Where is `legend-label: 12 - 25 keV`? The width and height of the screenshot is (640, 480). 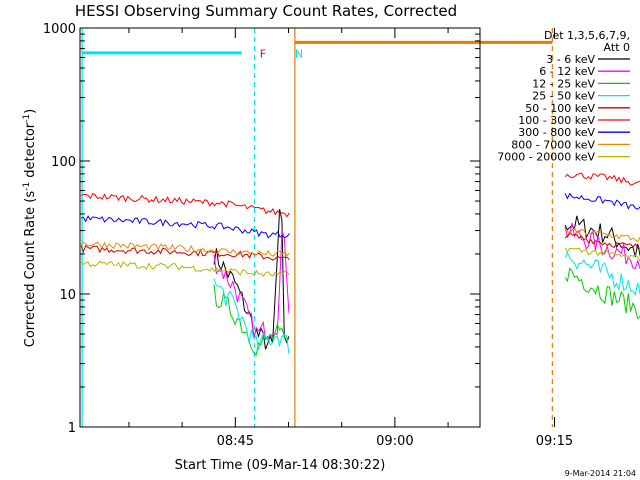
legend-label: 12 - 25 keV is located at coordinates (563, 83).